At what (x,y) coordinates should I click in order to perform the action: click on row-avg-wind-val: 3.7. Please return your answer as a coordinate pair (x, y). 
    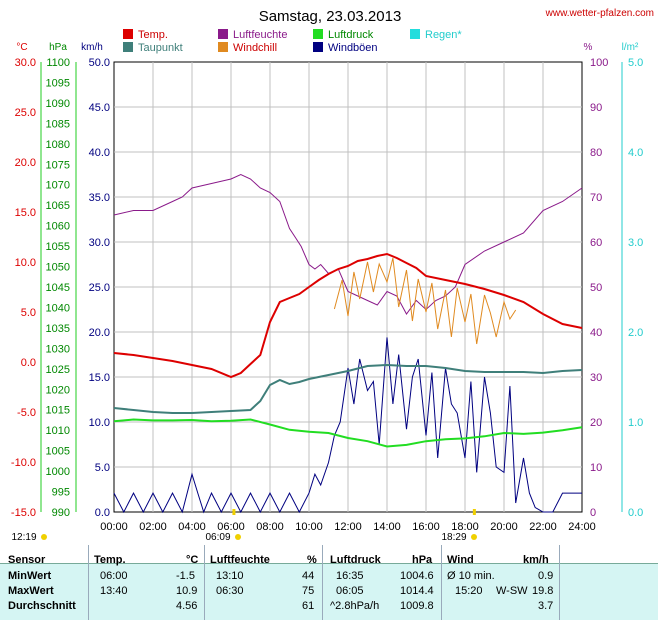
    Looking at the image, I should click on (546, 606).